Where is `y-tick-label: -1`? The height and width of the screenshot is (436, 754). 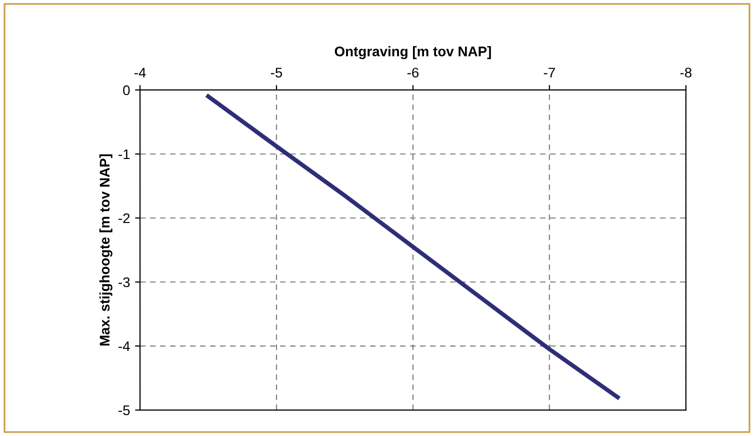
y-tick-label: -1 is located at coordinates (124, 154).